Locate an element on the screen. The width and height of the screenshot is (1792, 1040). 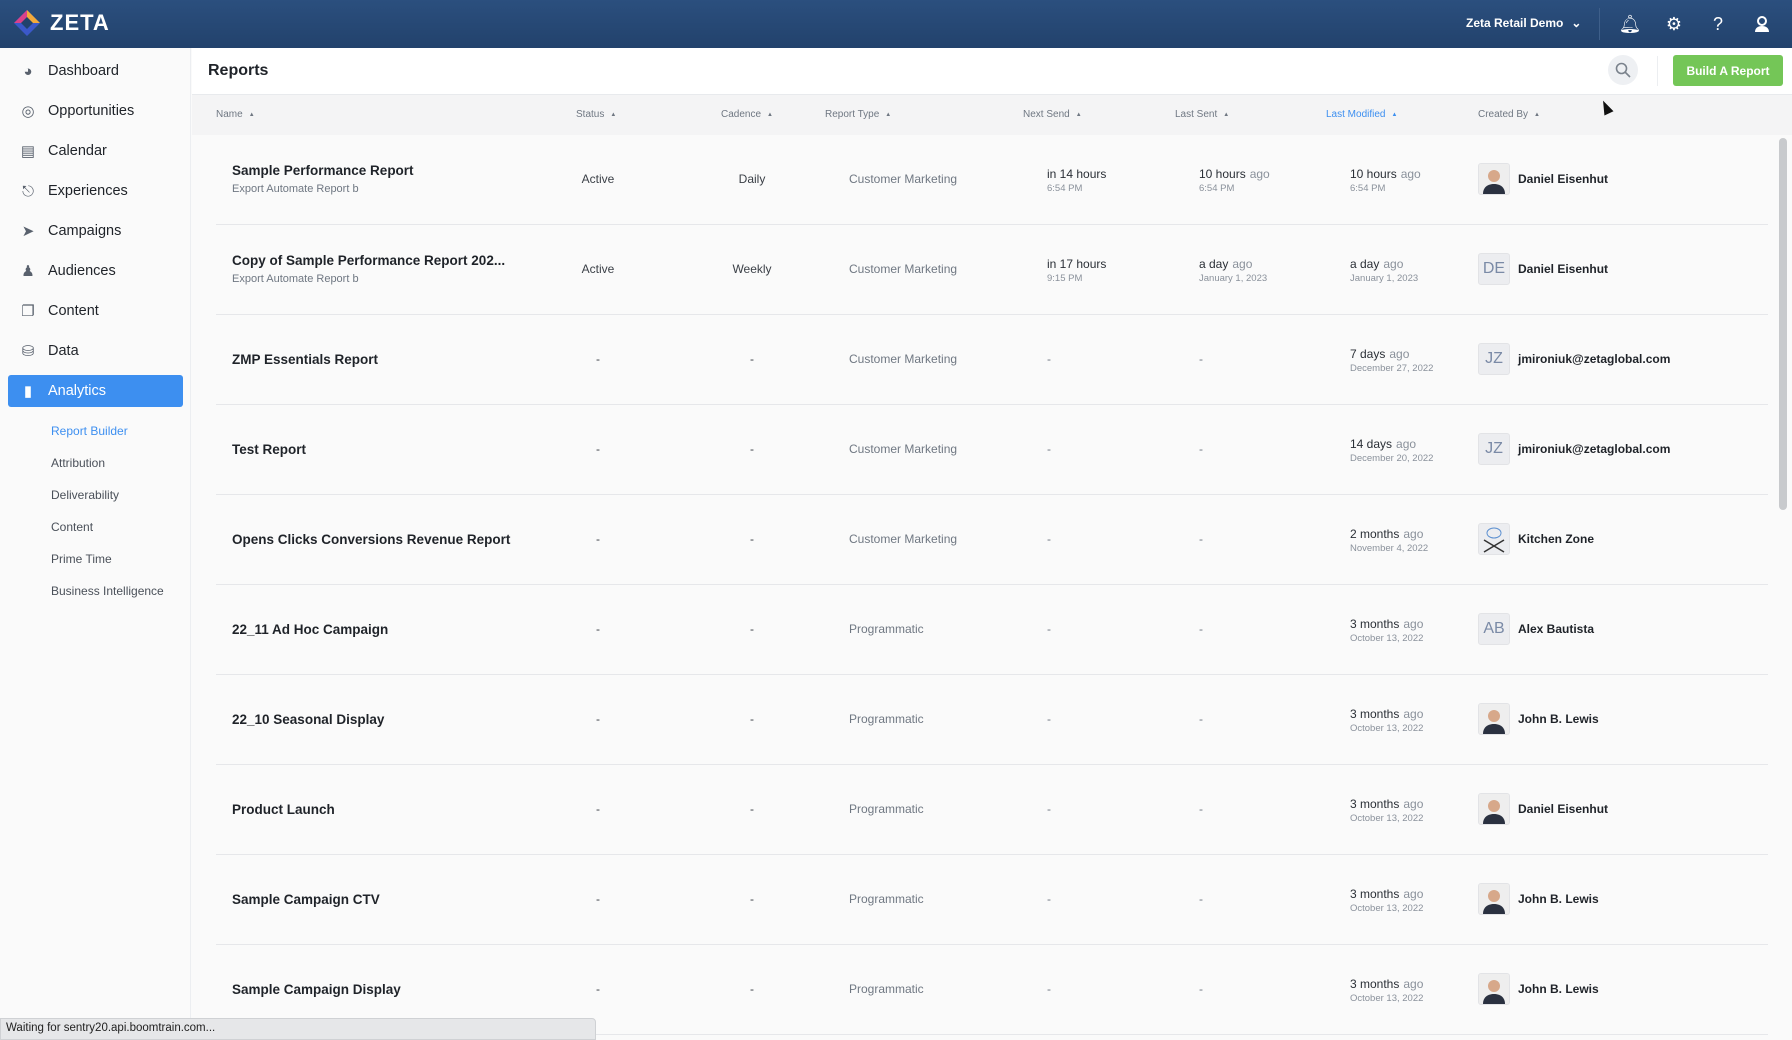
last-modified: 14 days ago December 20, 2022 is located at coordinates (1391, 450).